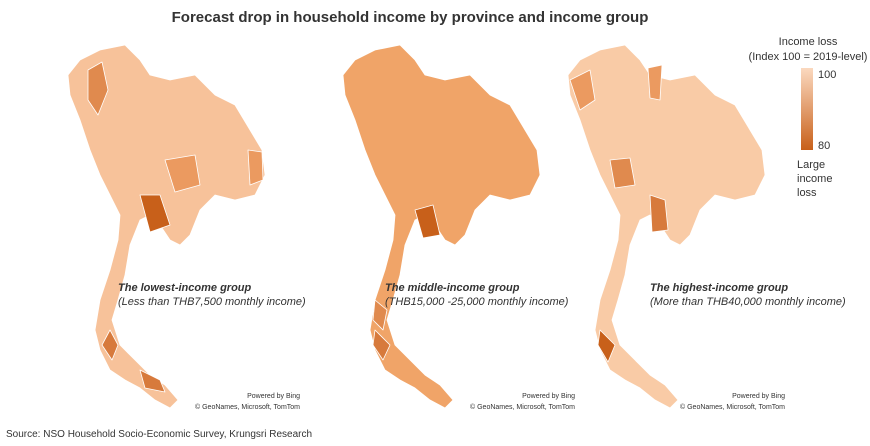  Describe the element at coordinates (212, 302) in the screenshot. I see `group-subtitle: (Less than THB7,500 monthly income)` at that location.